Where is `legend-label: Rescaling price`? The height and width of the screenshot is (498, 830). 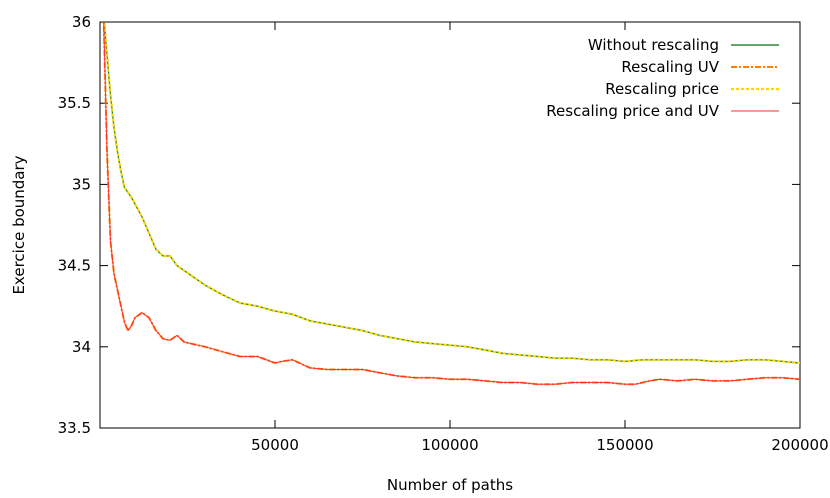
legend-label: Rescaling price is located at coordinates (662, 89).